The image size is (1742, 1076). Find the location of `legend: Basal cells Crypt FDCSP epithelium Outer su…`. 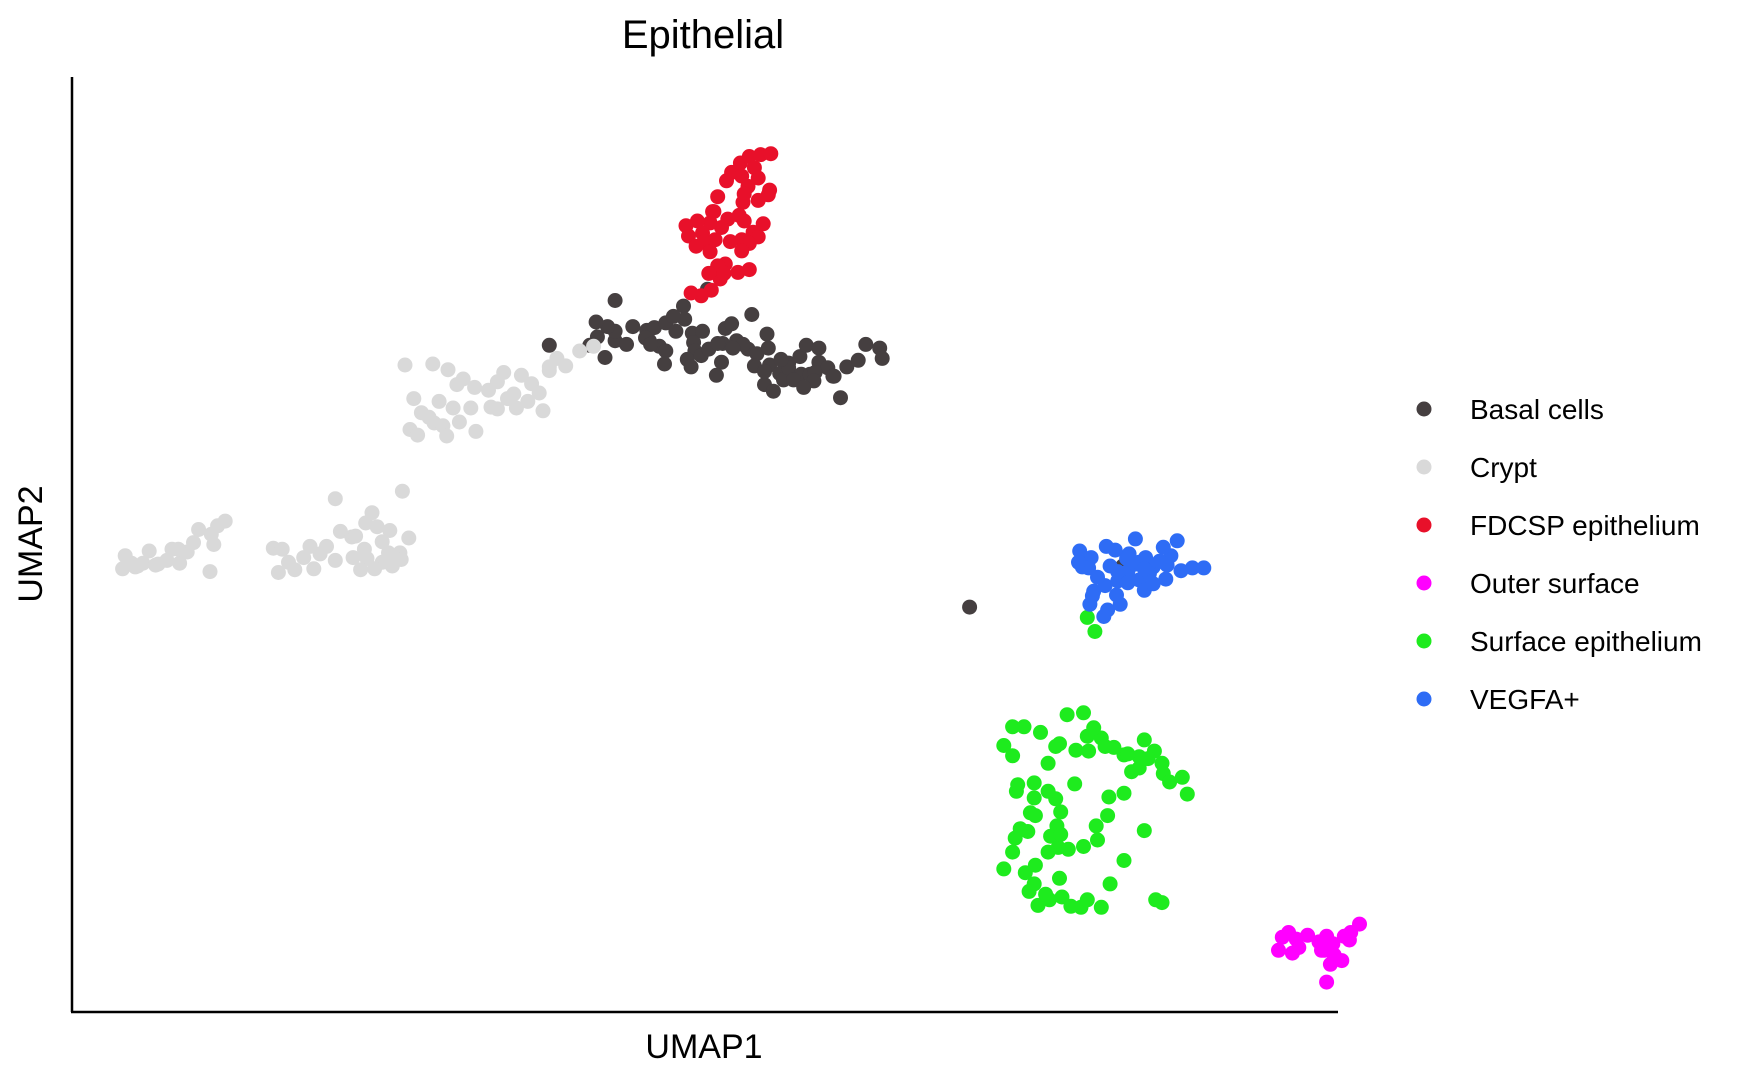

legend: Basal cells Crypt FDCSP epithelium Outer su… is located at coordinates (1559, 554).